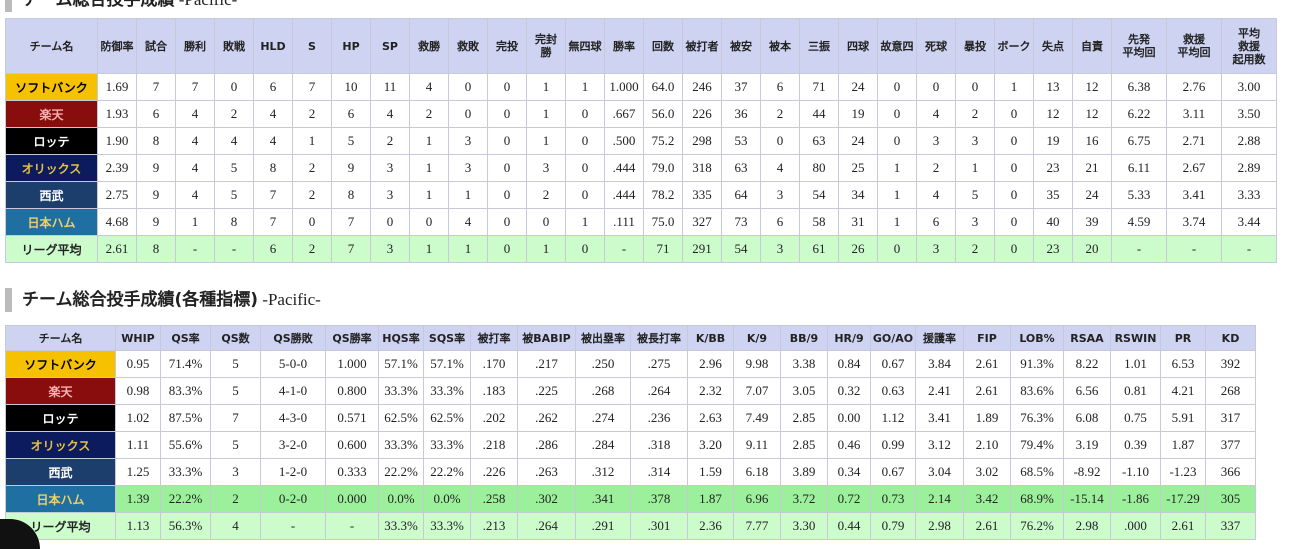 Image resolution: width=1297 pixels, height=549 pixels. What do you see at coordinates (757, 364) in the screenshot?
I see `stat-cell: 9.98` at bounding box center [757, 364].